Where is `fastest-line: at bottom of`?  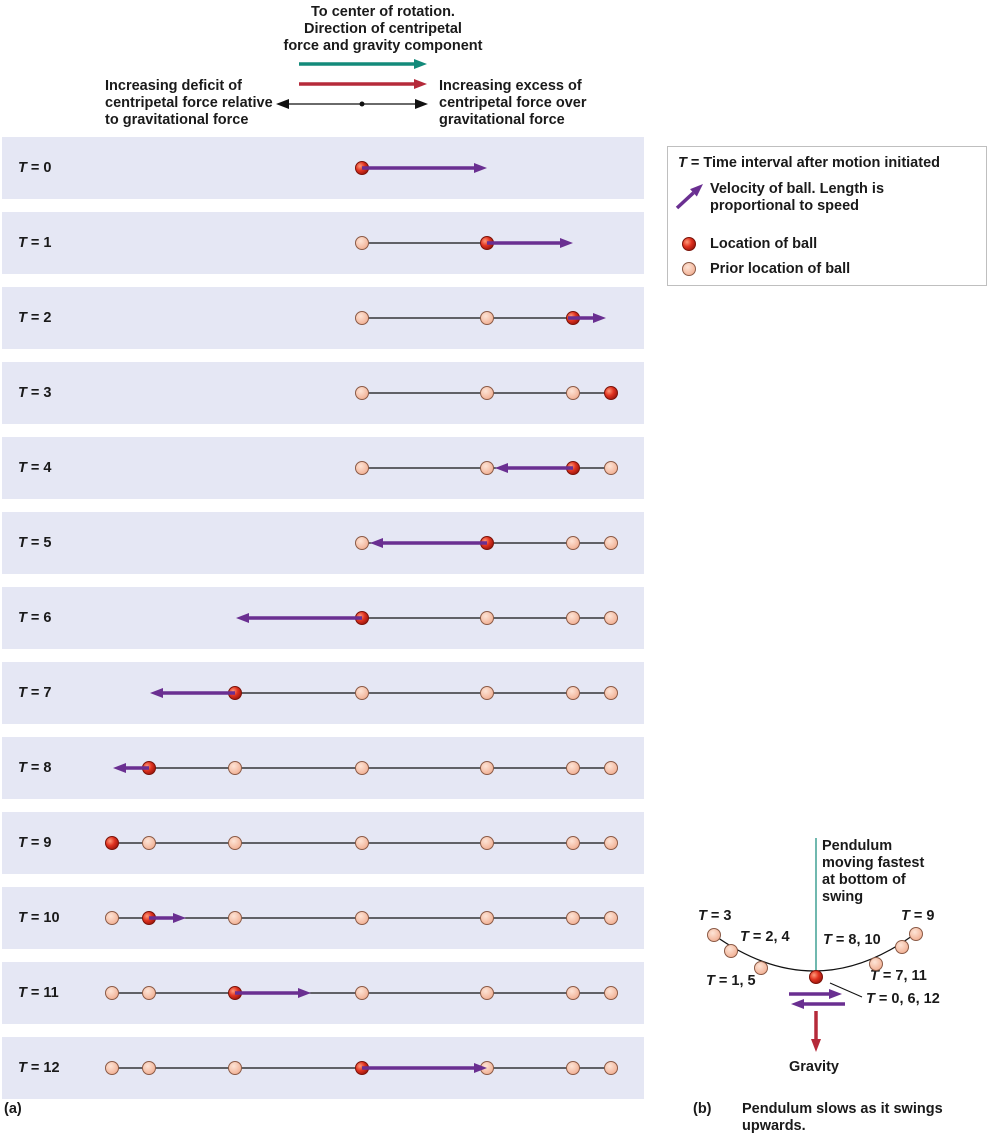 fastest-line: at bottom of is located at coordinates (864, 880).